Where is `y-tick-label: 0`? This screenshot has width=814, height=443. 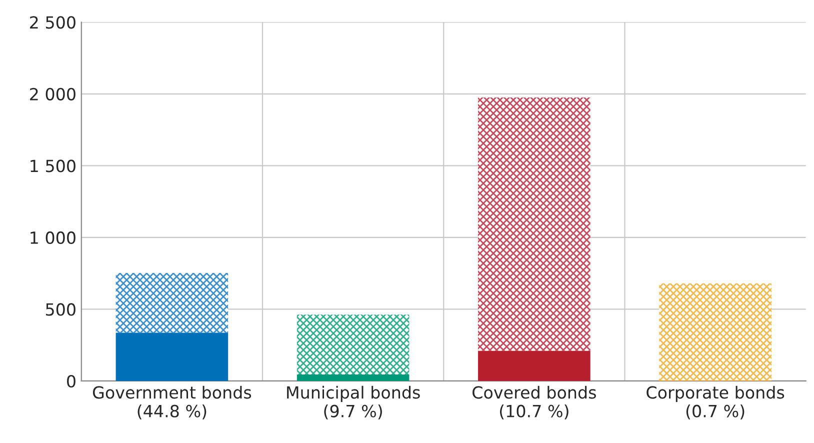 y-tick-label: 0 is located at coordinates (71, 381).